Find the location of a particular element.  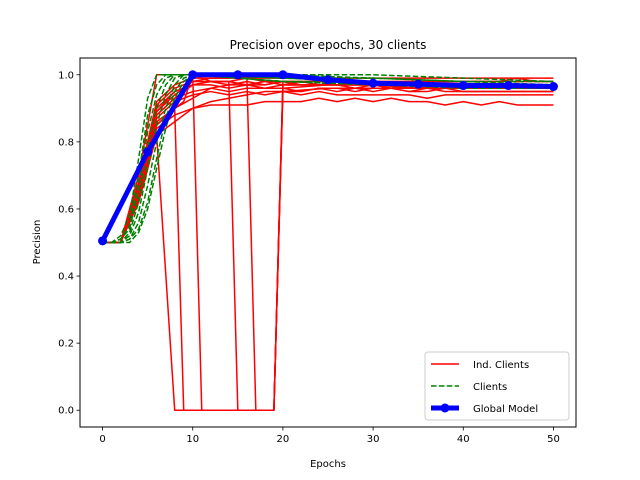

x-tick-label: 10 is located at coordinates (192, 439).